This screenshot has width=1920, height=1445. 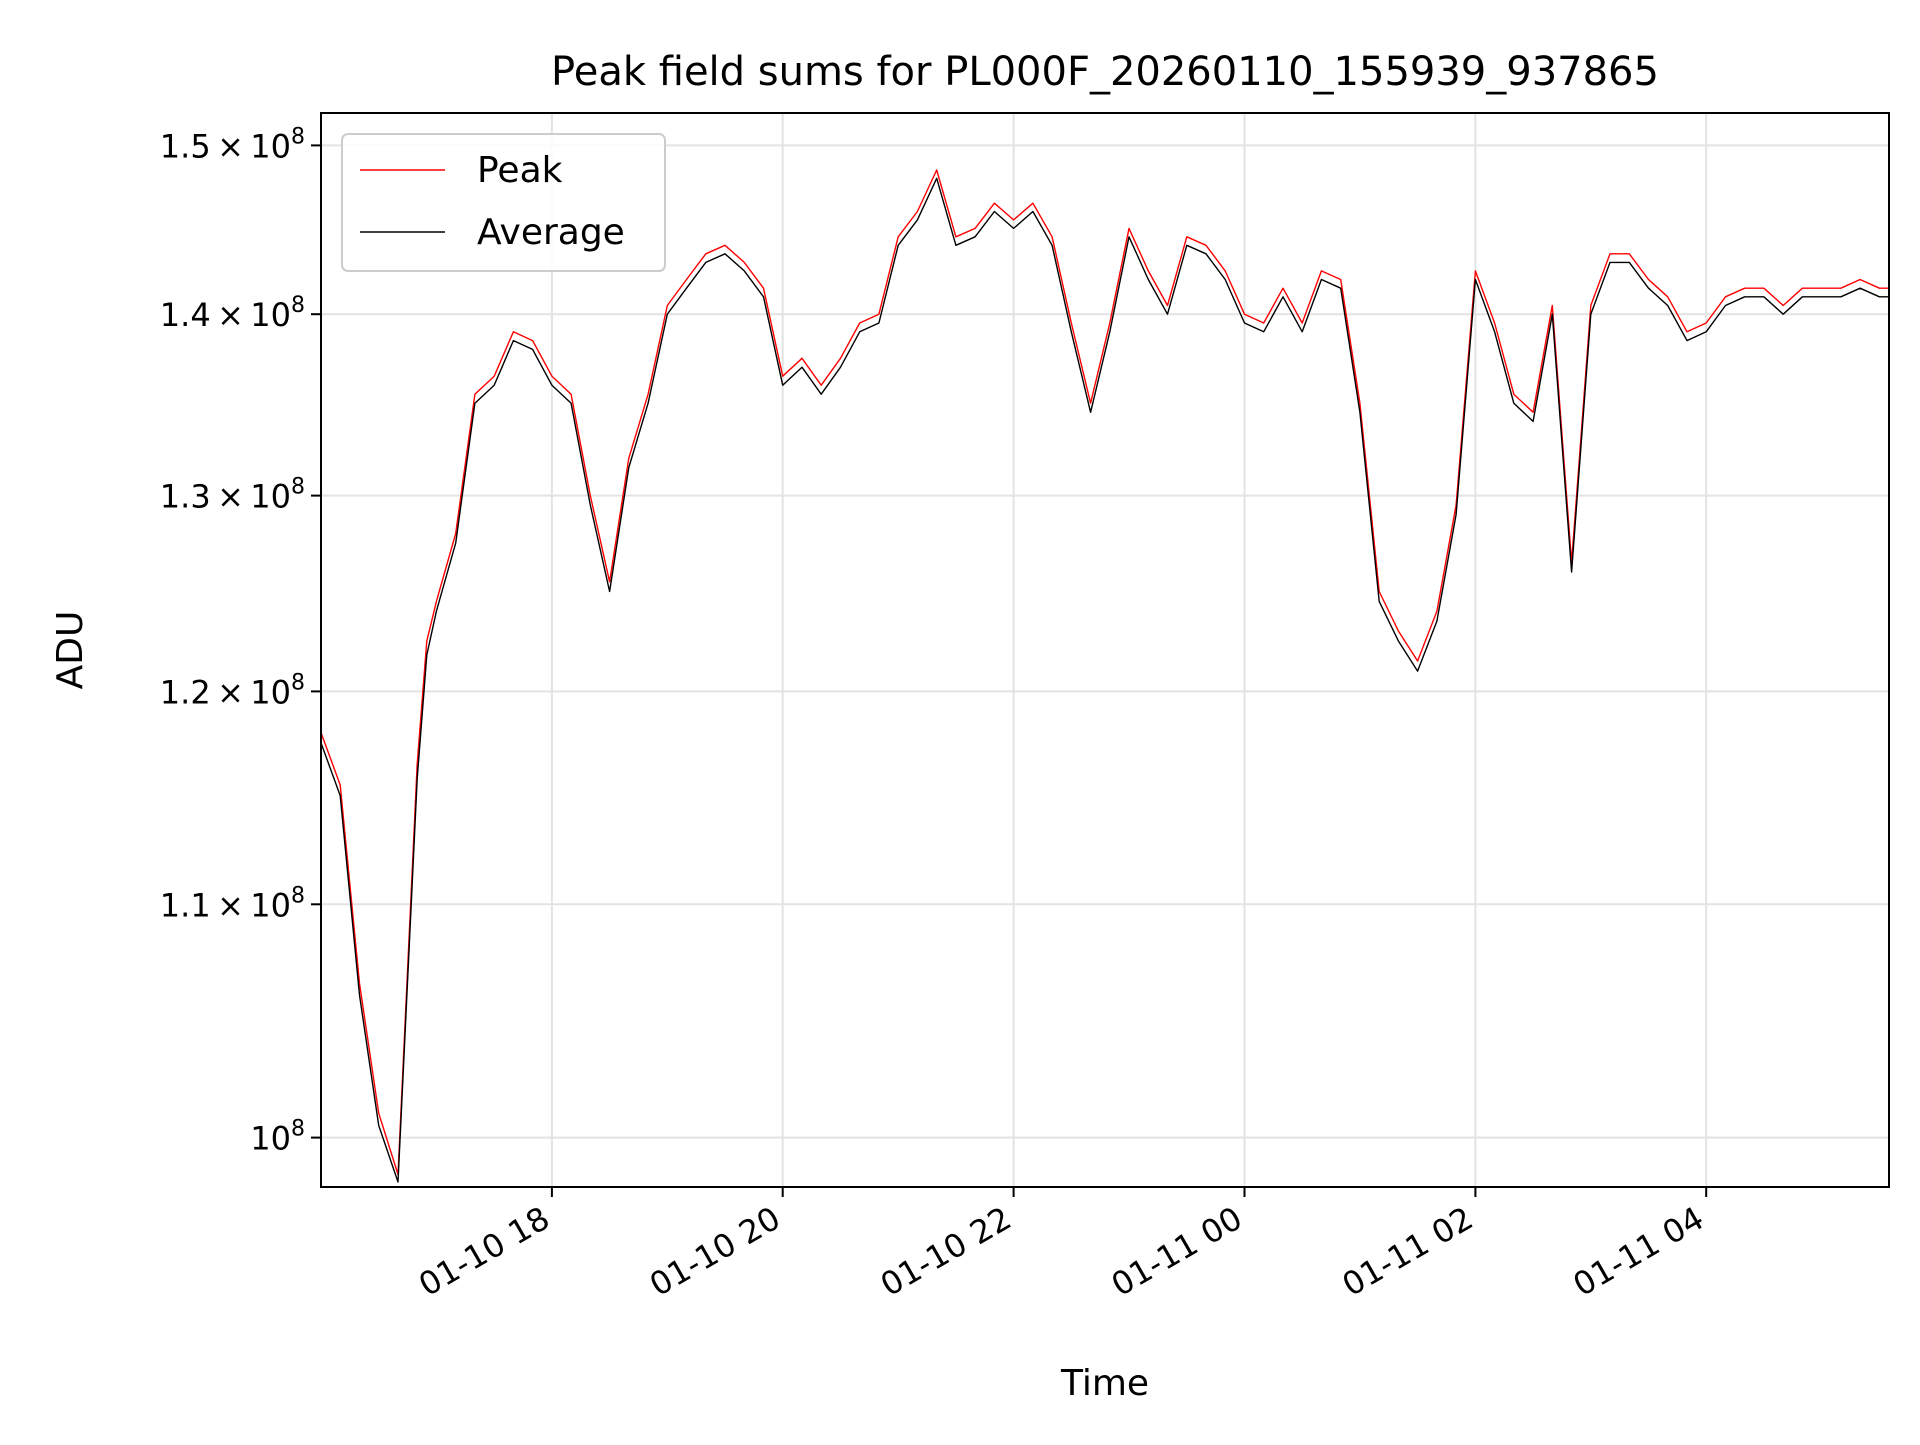 I want to click on legend-box, so click(x=503, y=202).